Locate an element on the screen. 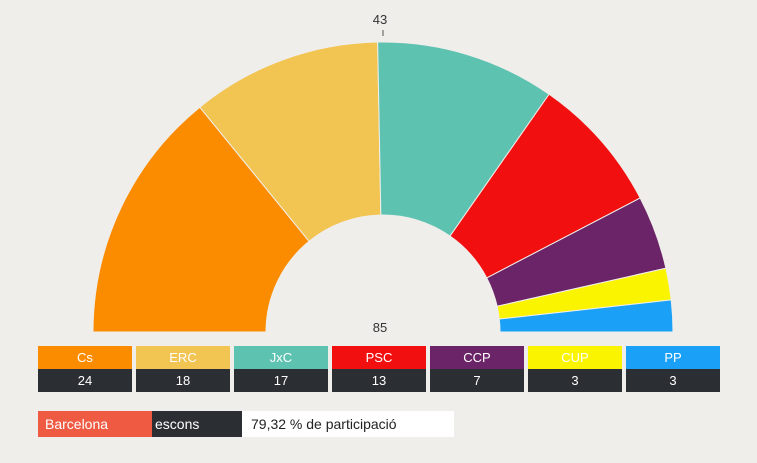 This screenshot has height=463, width=757. party-name: JxC is located at coordinates (281, 357).